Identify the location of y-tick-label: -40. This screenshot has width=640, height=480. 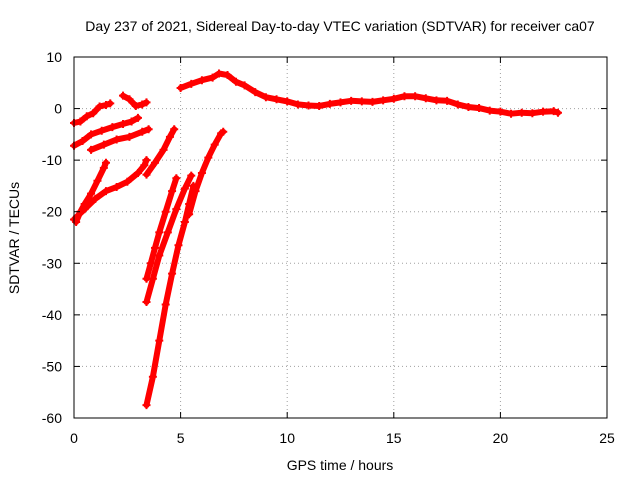
(52, 315).